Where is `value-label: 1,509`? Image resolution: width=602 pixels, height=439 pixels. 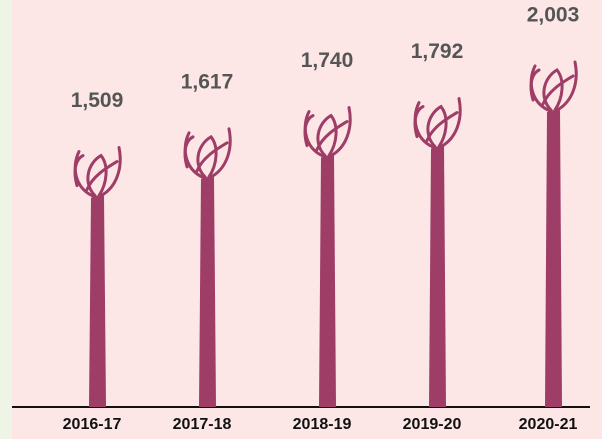 value-label: 1,509 is located at coordinates (97, 100).